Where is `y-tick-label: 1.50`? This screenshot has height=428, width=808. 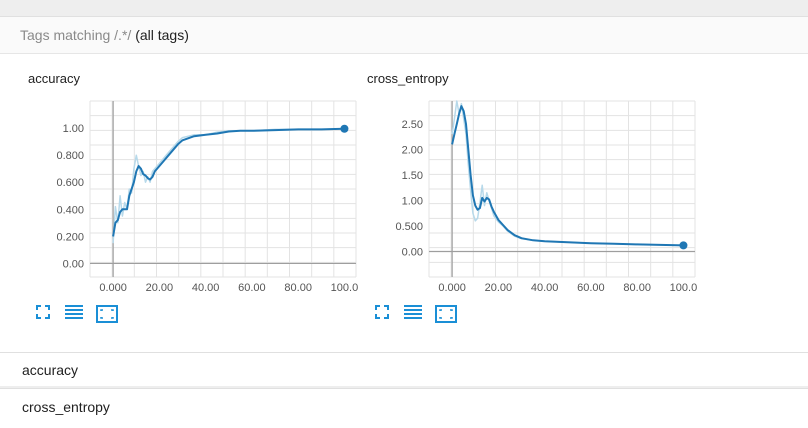 y-tick-label: 1.50 is located at coordinates (412, 176).